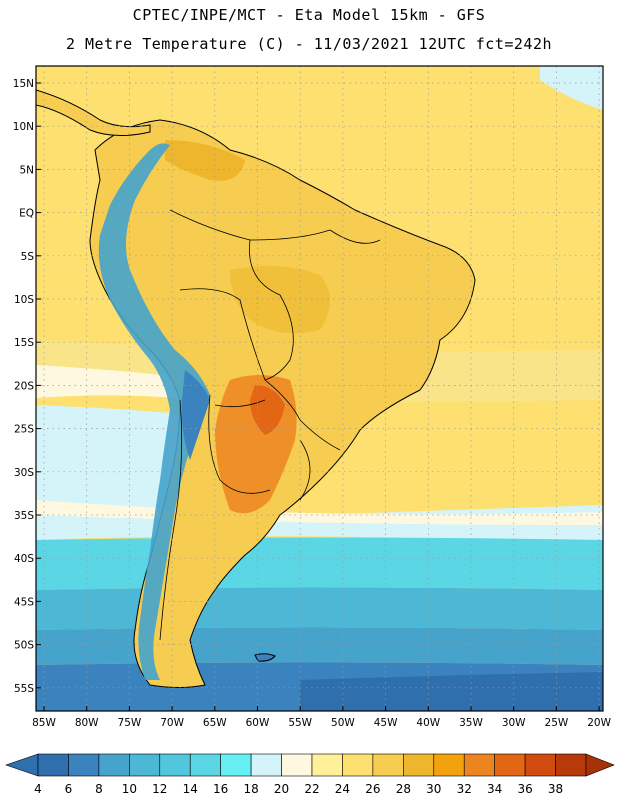  I want to click on amazon-warm-region, so click(280, 300).